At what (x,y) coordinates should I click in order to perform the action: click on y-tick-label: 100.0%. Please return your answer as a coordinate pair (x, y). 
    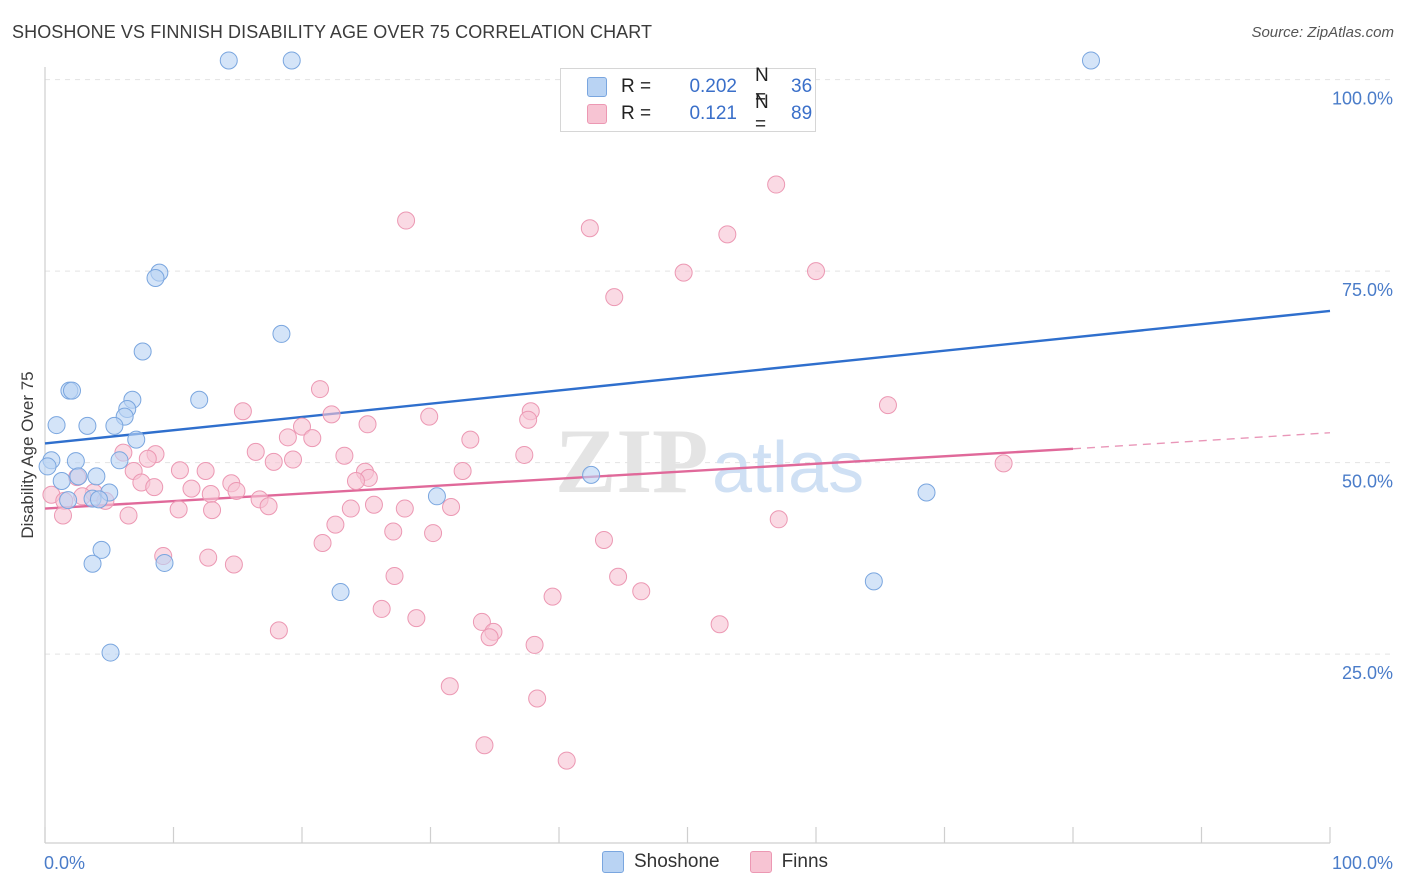
    Looking at the image, I should click on (1362, 99).